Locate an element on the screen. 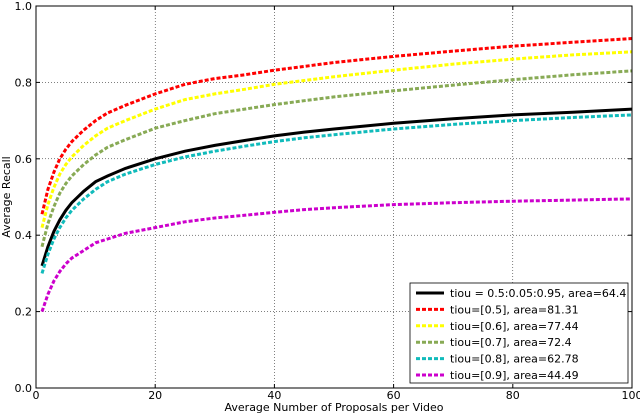 The width and height of the screenshot is (640, 416). y-tick-label: 0.8 is located at coordinates (24, 82).